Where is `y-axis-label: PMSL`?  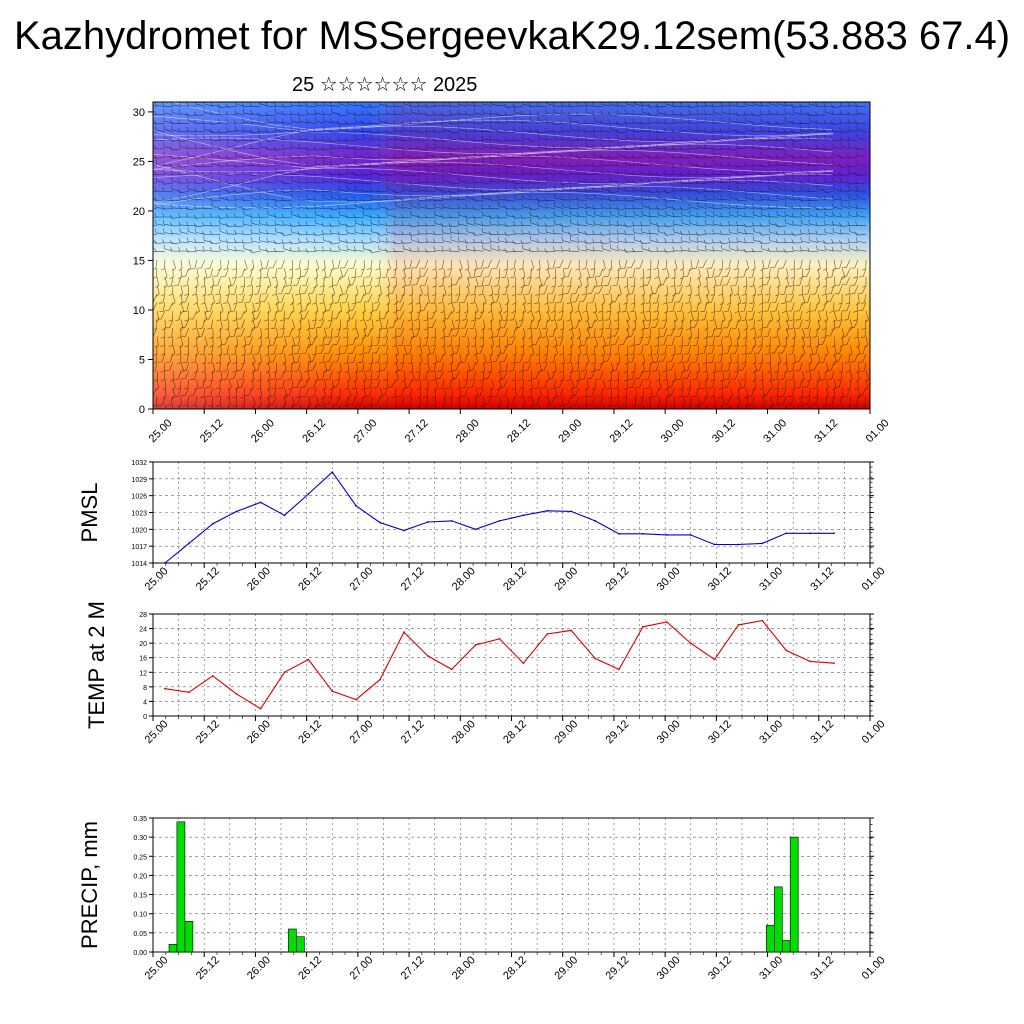 y-axis-label: PMSL is located at coordinates (89, 513).